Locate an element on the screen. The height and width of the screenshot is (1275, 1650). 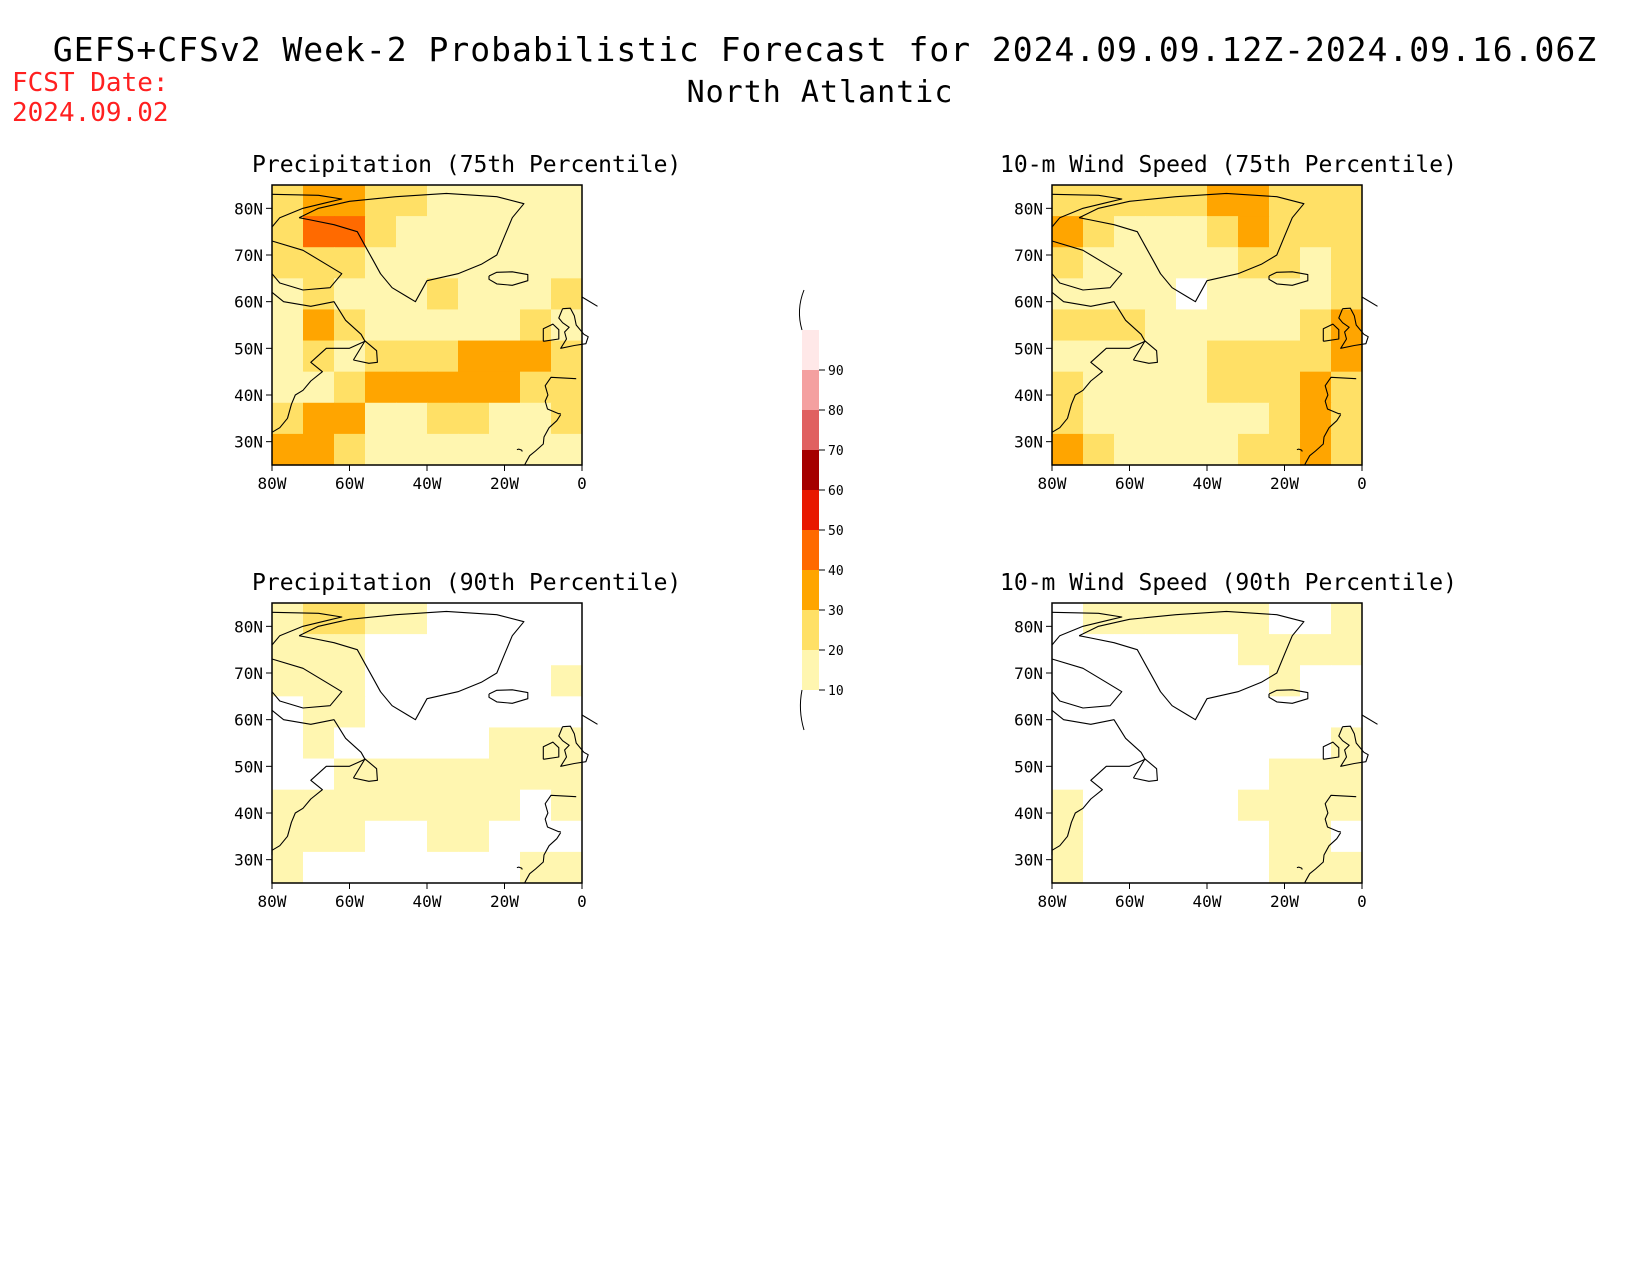
colorbar-tick-label: 30 is located at coordinates (836, 611).